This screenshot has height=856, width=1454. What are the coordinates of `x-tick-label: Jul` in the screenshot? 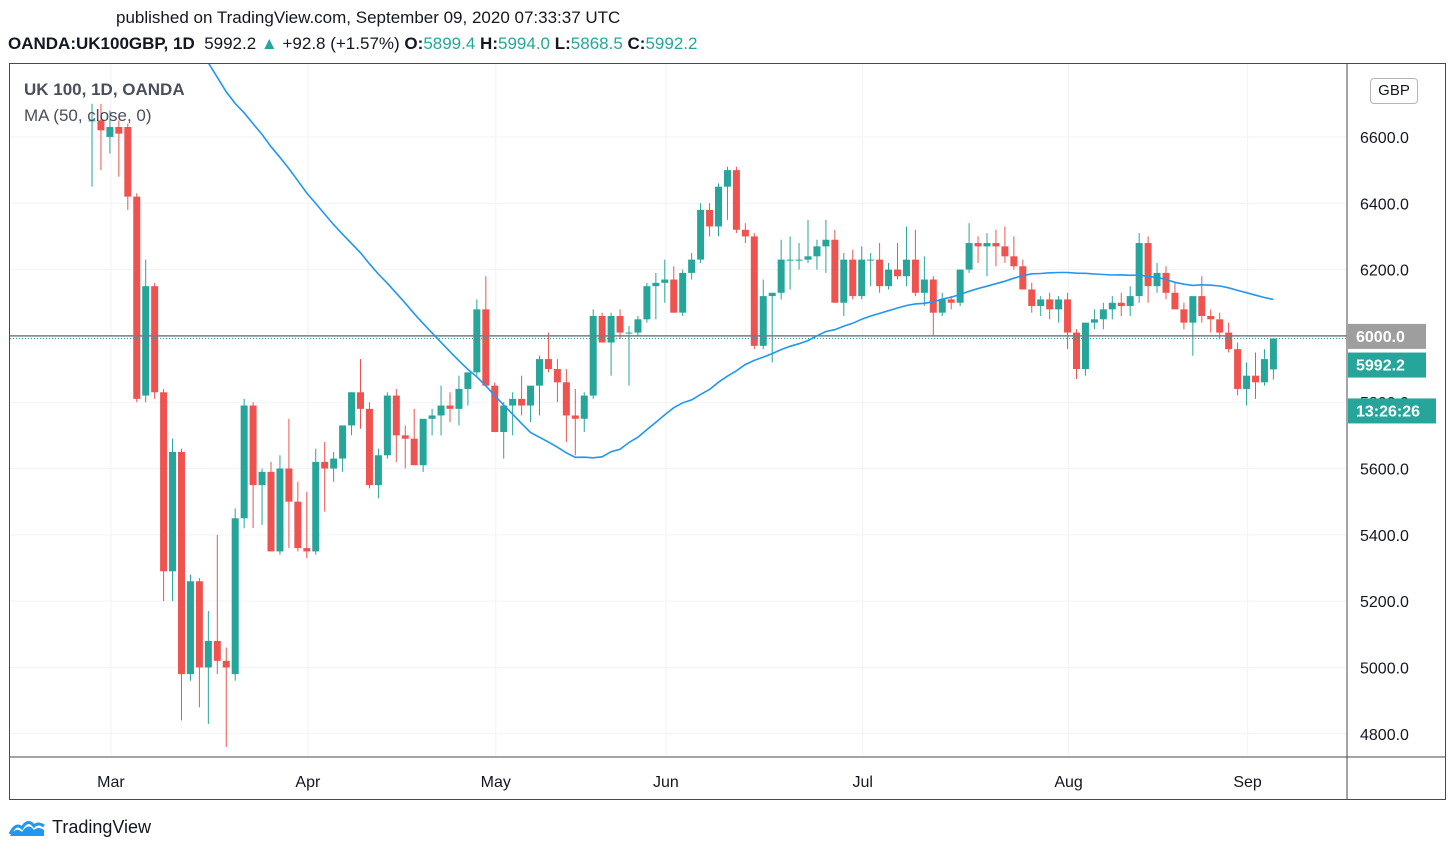 It's located at (863, 782).